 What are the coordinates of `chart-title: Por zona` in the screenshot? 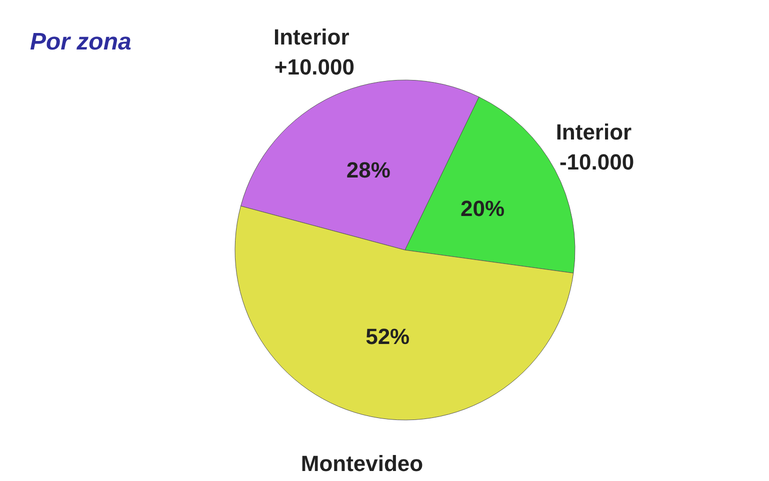 It's located at (81, 42).